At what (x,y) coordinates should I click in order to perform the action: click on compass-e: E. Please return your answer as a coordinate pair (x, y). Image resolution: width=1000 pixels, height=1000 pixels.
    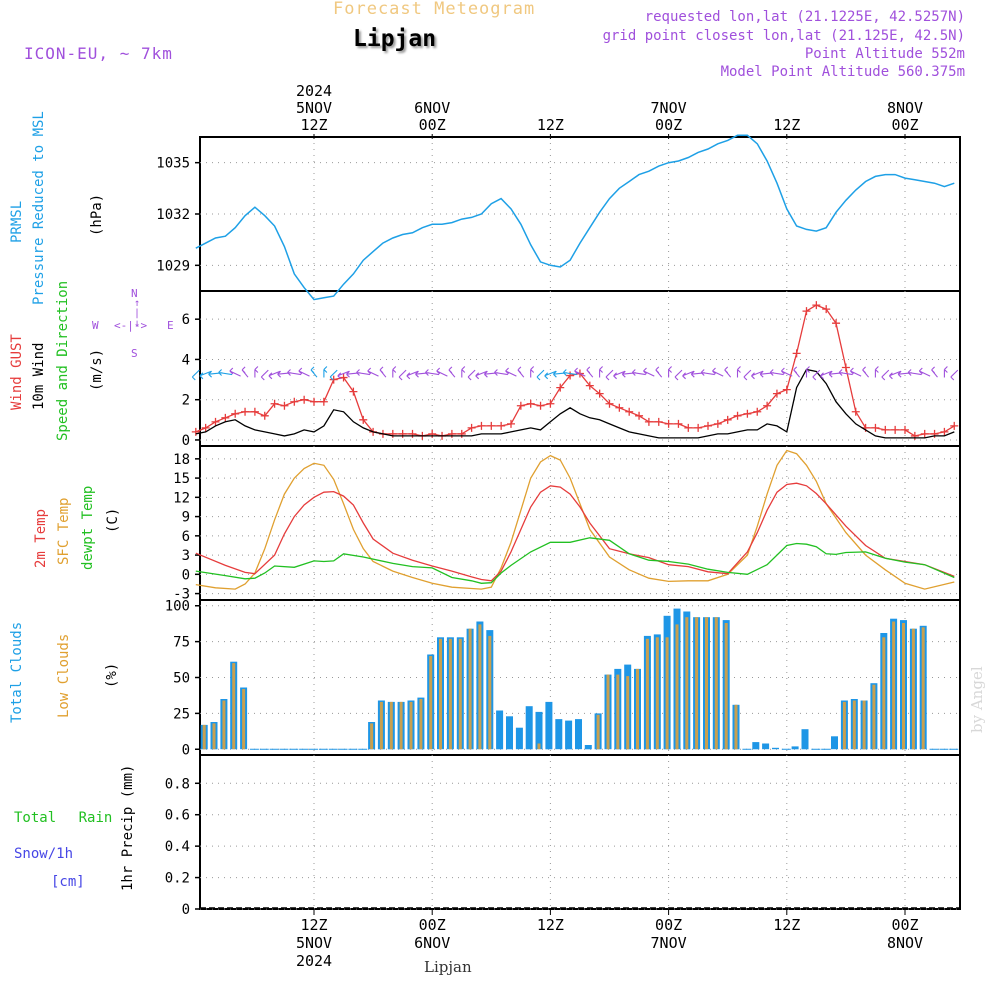
    Looking at the image, I should click on (170, 325).